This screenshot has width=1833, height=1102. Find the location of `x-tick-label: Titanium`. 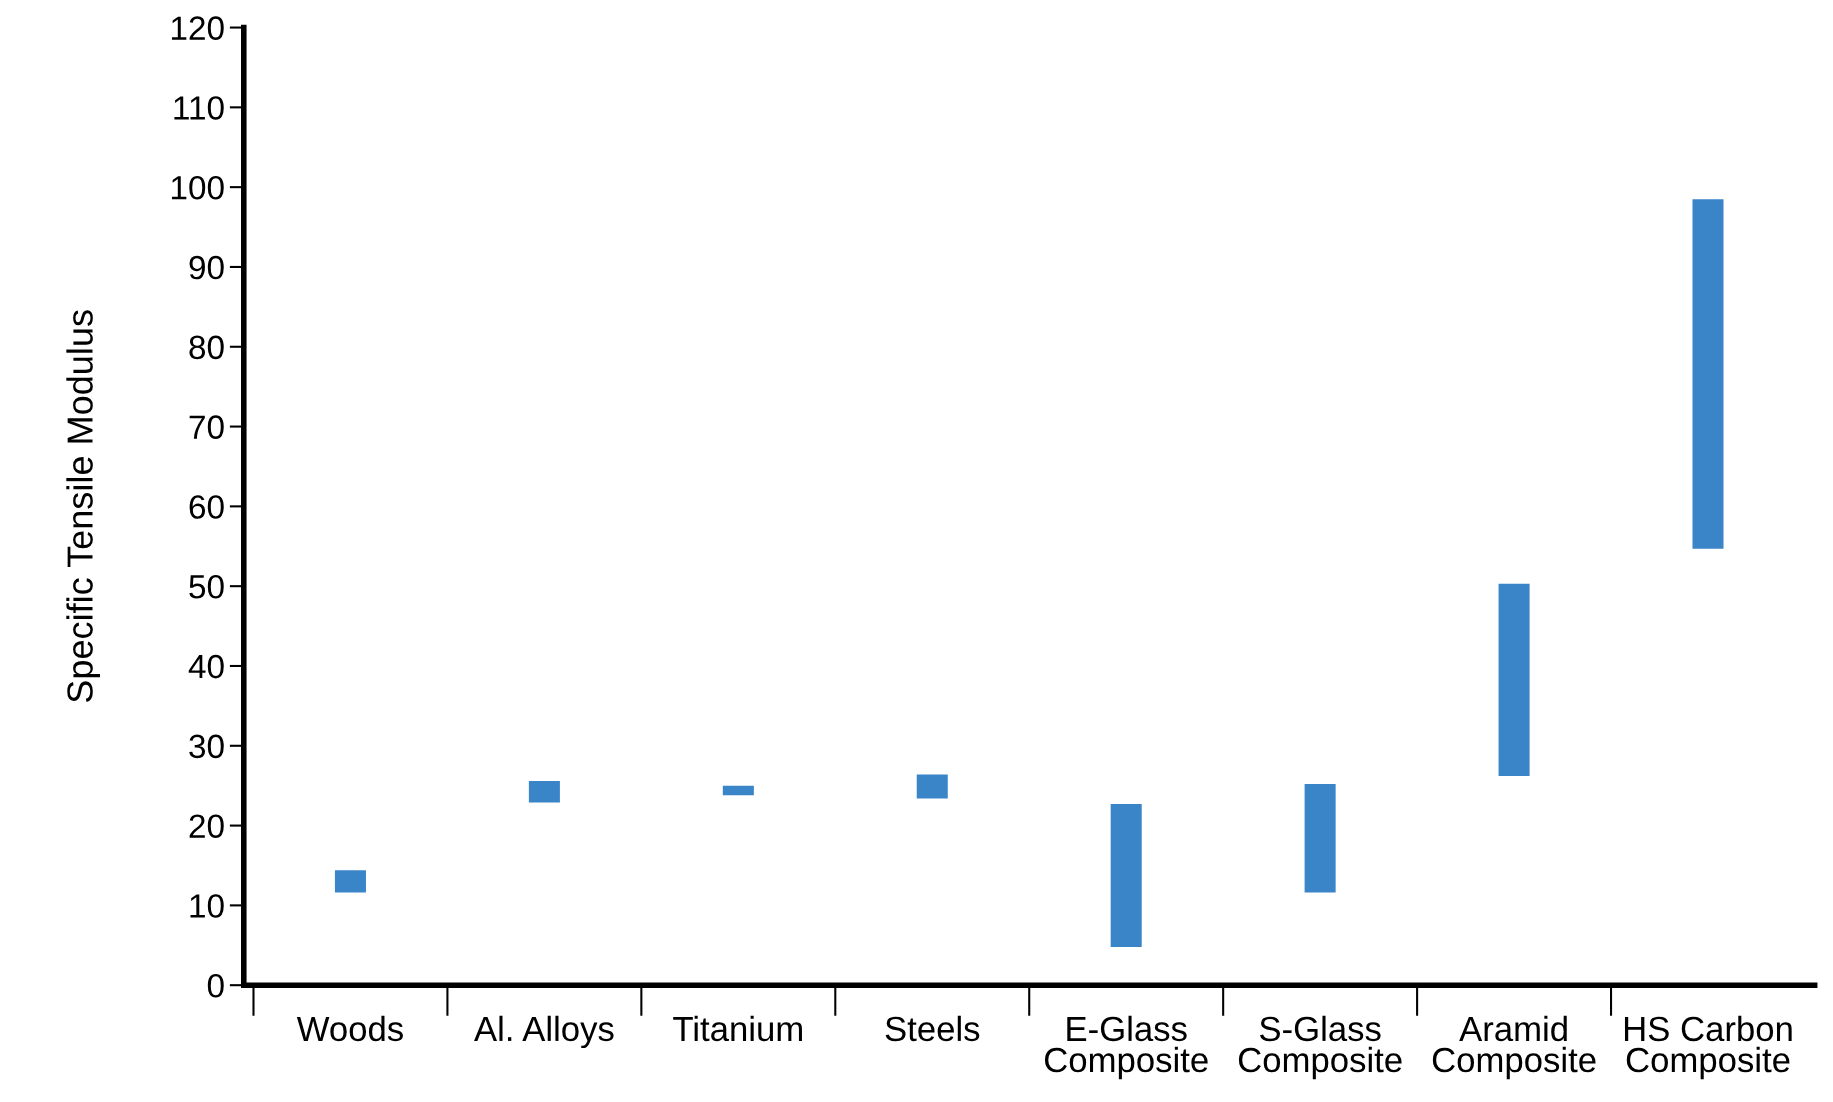

x-tick-label: Titanium is located at coordinates (737, 1028).